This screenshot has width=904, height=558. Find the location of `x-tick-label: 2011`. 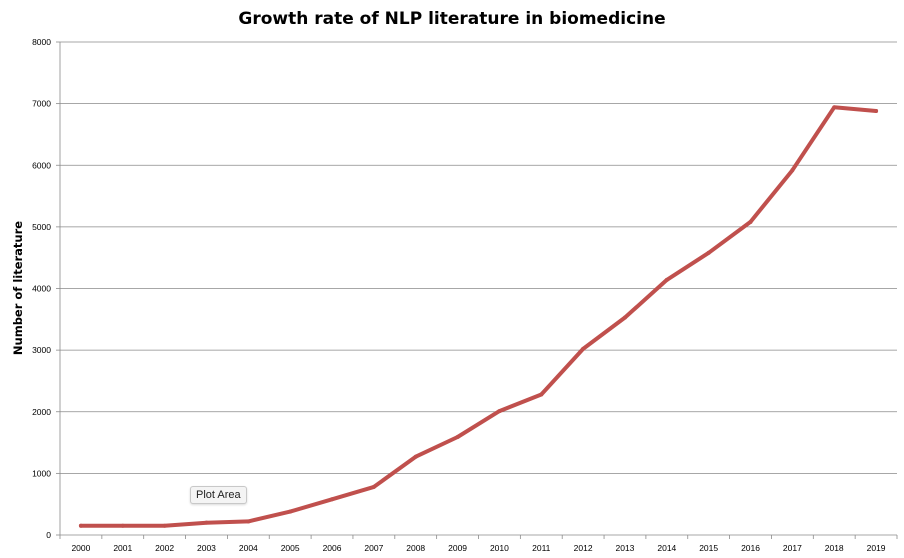

x-tick-label: 2011 is located at coordinates (541, 548).